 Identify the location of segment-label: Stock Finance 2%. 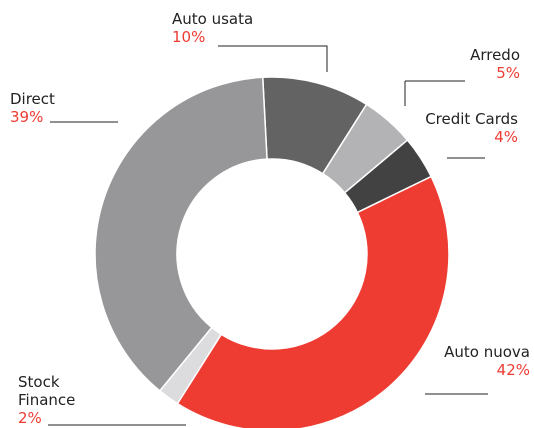
(58, 400).